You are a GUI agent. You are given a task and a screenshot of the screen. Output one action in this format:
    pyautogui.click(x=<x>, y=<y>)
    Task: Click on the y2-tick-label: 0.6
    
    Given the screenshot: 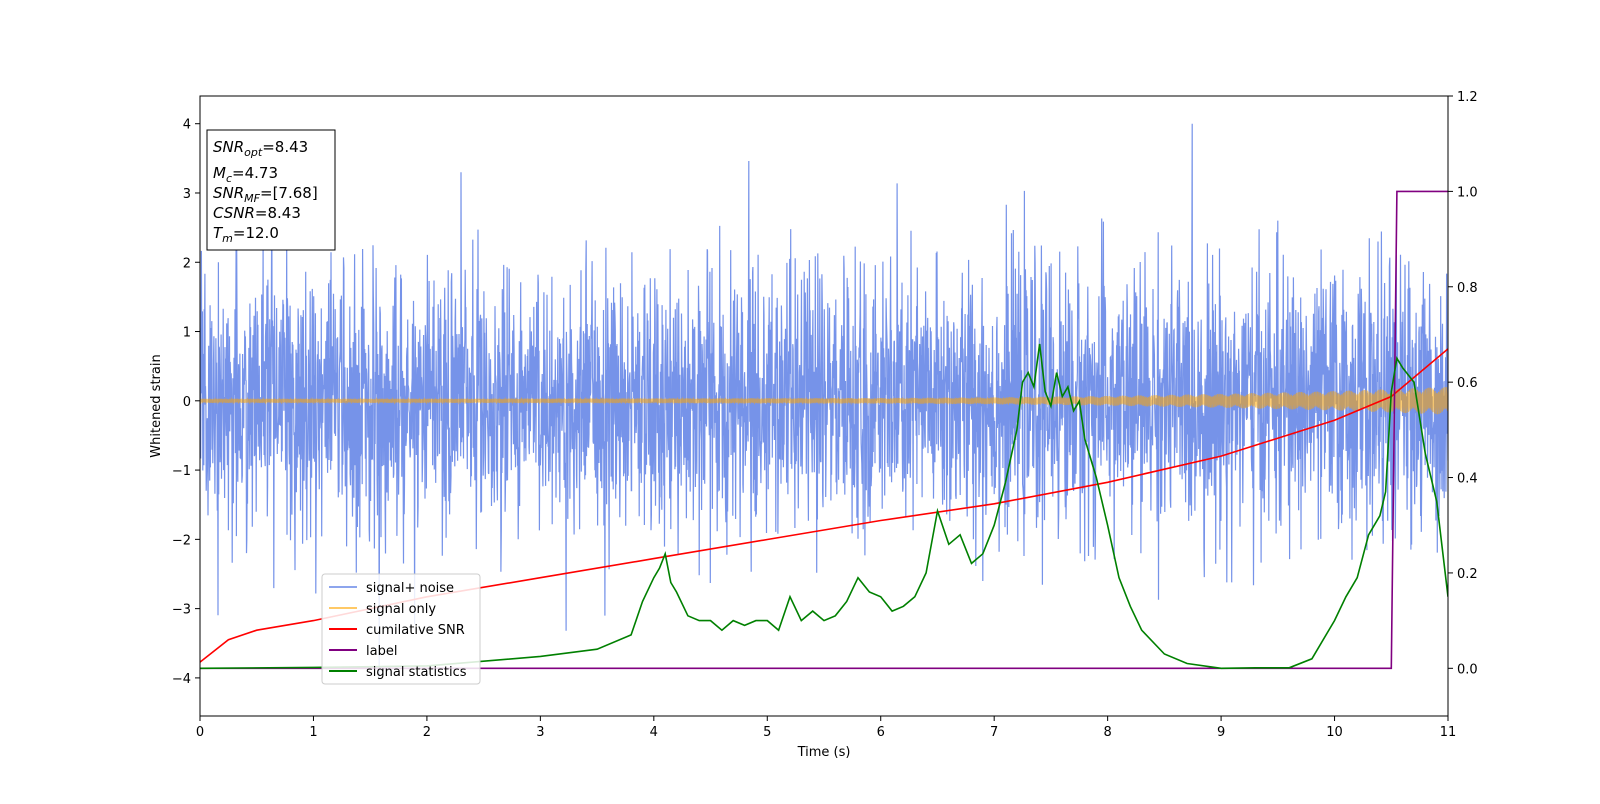 What is the action you would take?
    pyautogui.click(x=1467, y=383)
    